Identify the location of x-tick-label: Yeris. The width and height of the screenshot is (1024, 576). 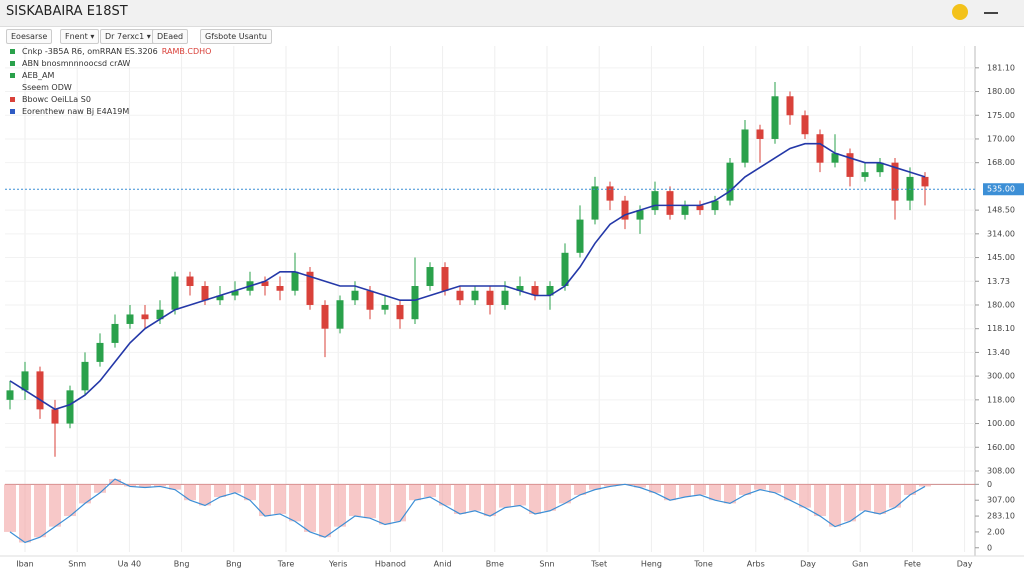
(337, 564).